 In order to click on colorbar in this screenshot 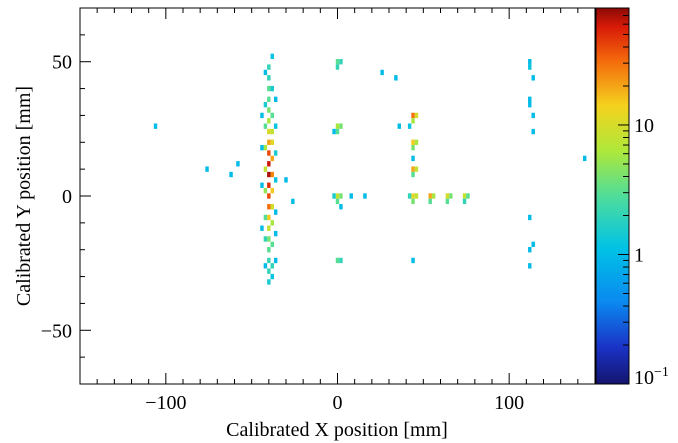, I will do `click(612, 196)`.